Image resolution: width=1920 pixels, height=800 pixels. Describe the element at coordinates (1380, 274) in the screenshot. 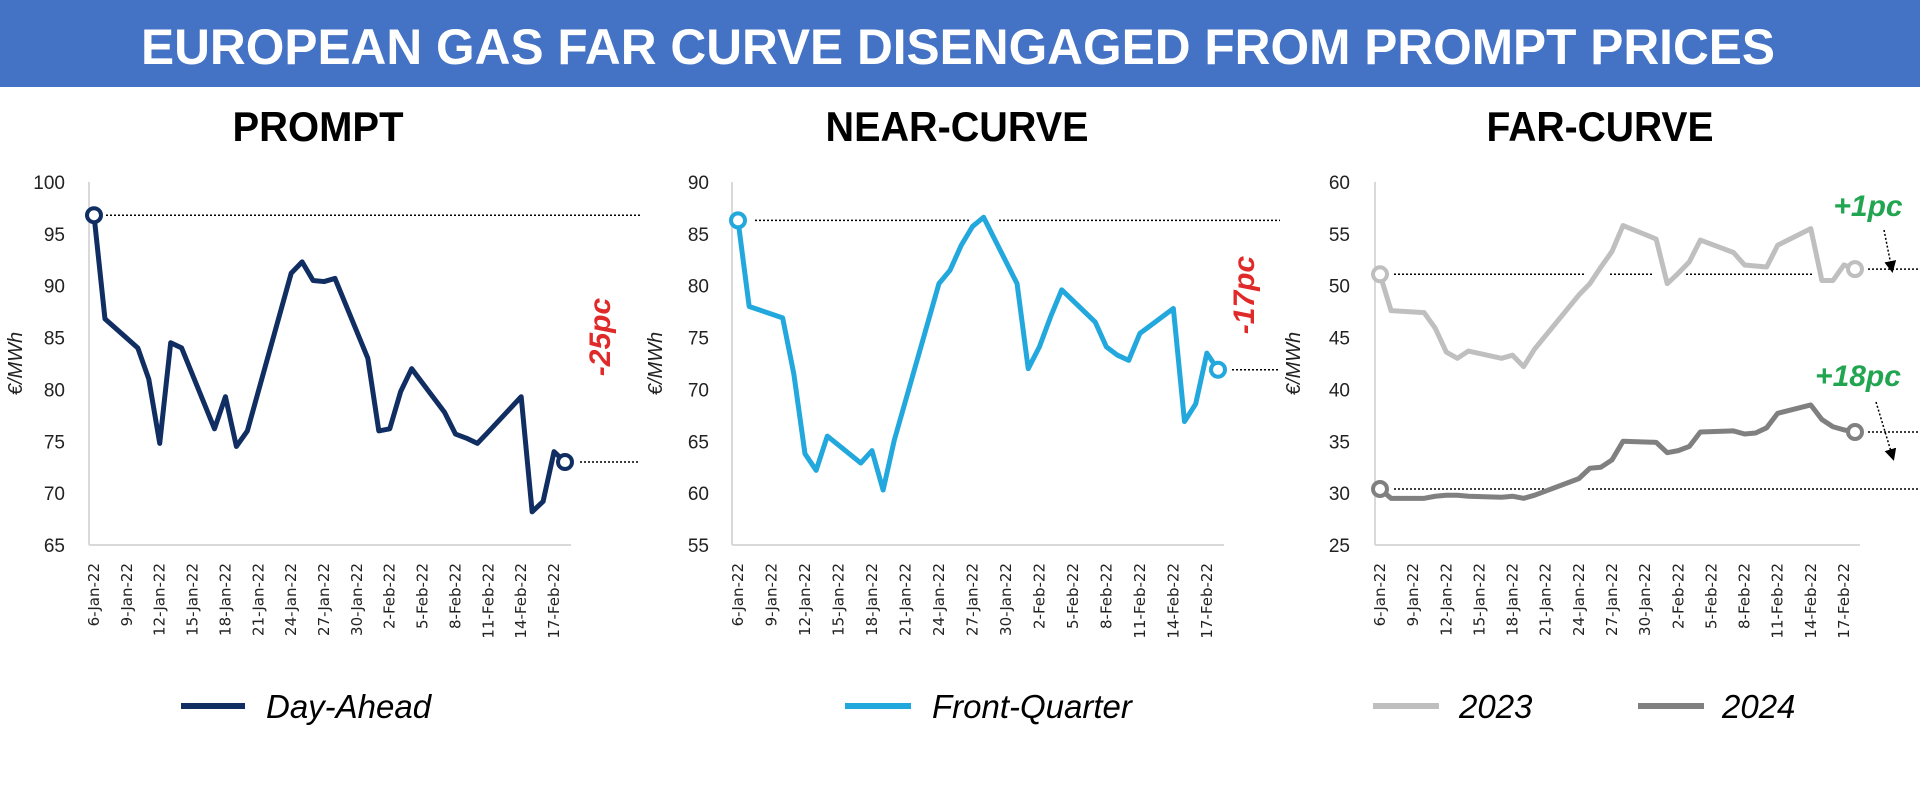

I see `start-marker-2023` at that location.